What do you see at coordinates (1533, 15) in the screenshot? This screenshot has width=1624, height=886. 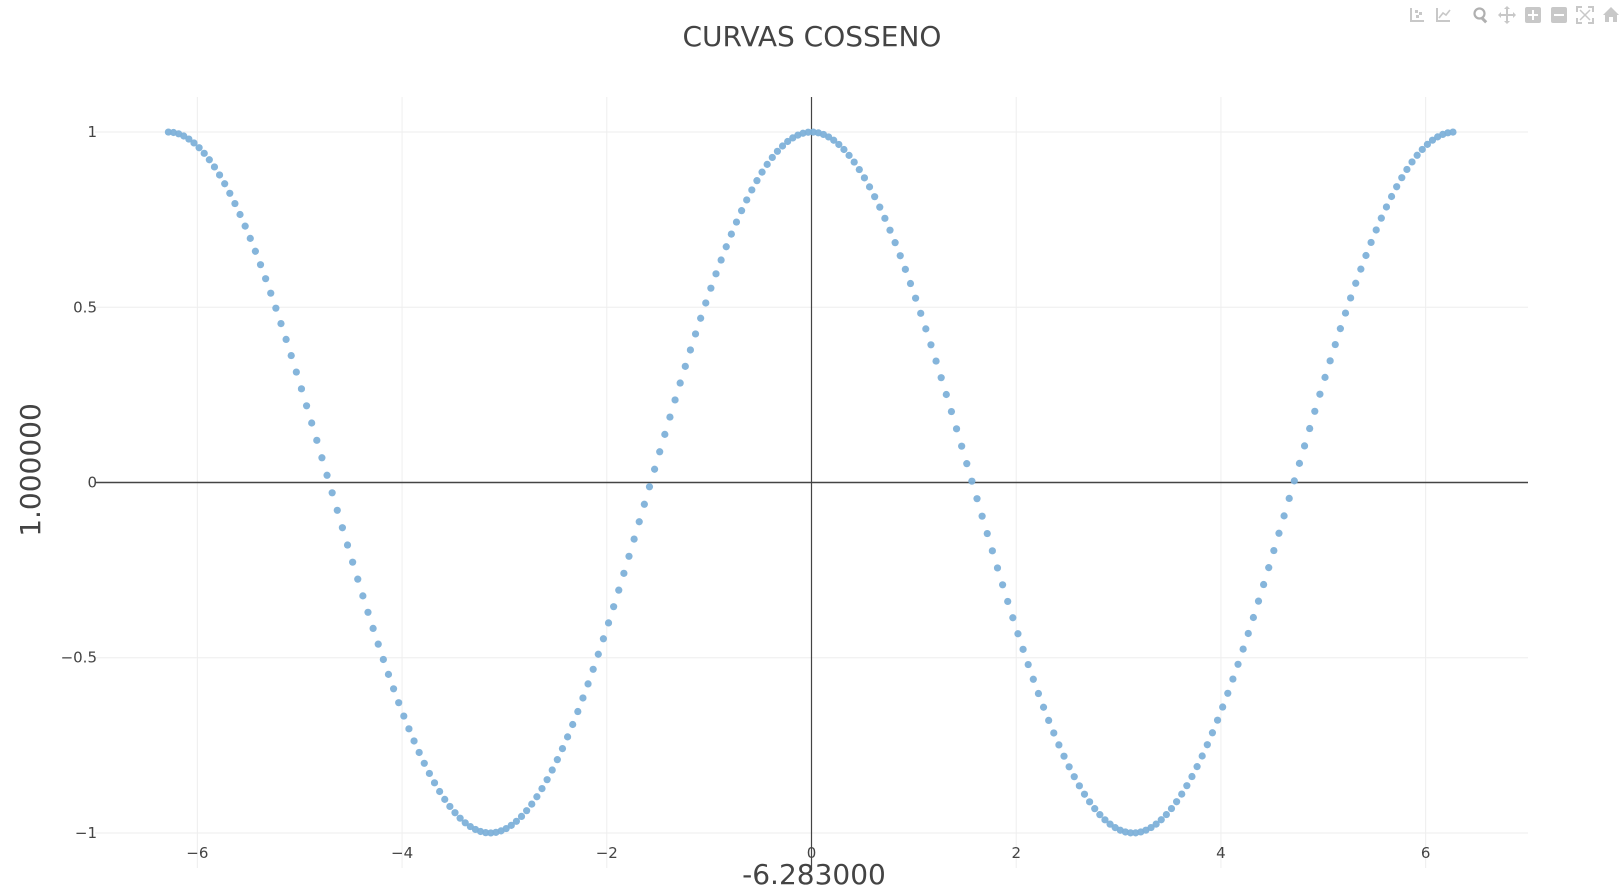 I see `zoom-in-icon` at bounding box center [1533, 15].